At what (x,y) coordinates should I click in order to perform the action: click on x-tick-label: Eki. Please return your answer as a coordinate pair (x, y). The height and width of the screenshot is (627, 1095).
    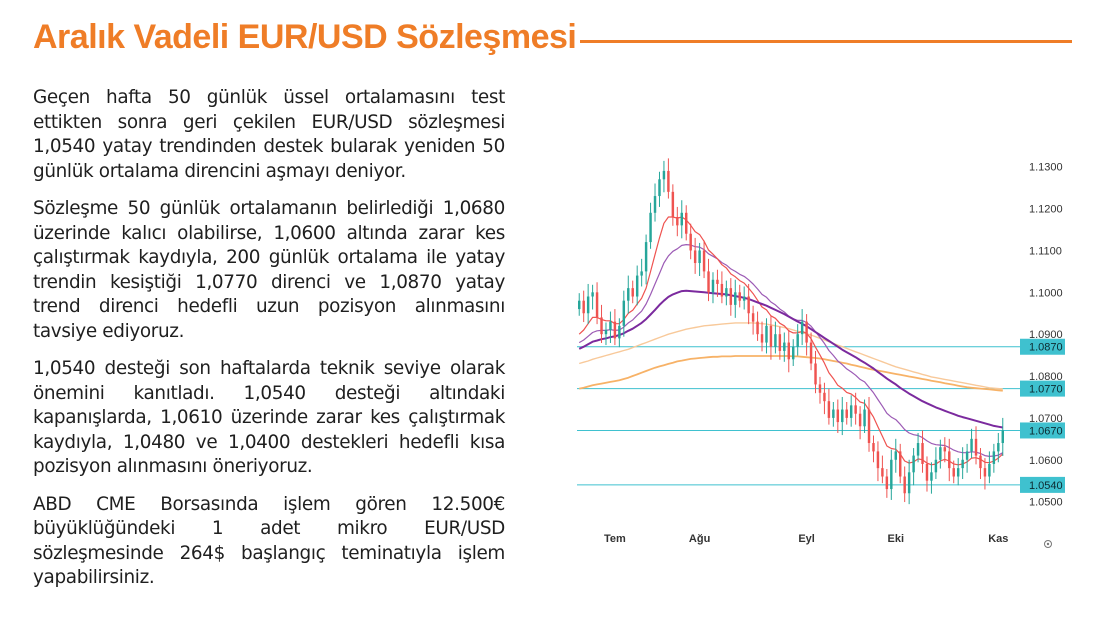
    Looking at the image, I should click on (896, 539).